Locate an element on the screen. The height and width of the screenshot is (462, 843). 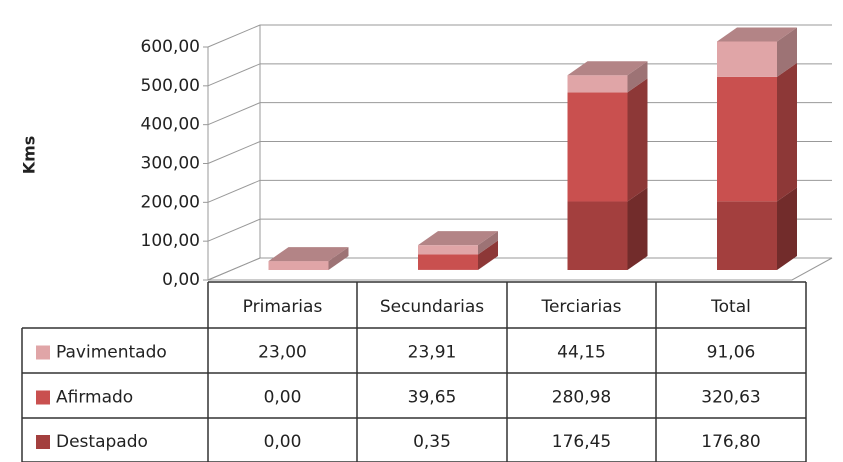
y-tick-label: 0,00 is located at coordinates (181, 280).